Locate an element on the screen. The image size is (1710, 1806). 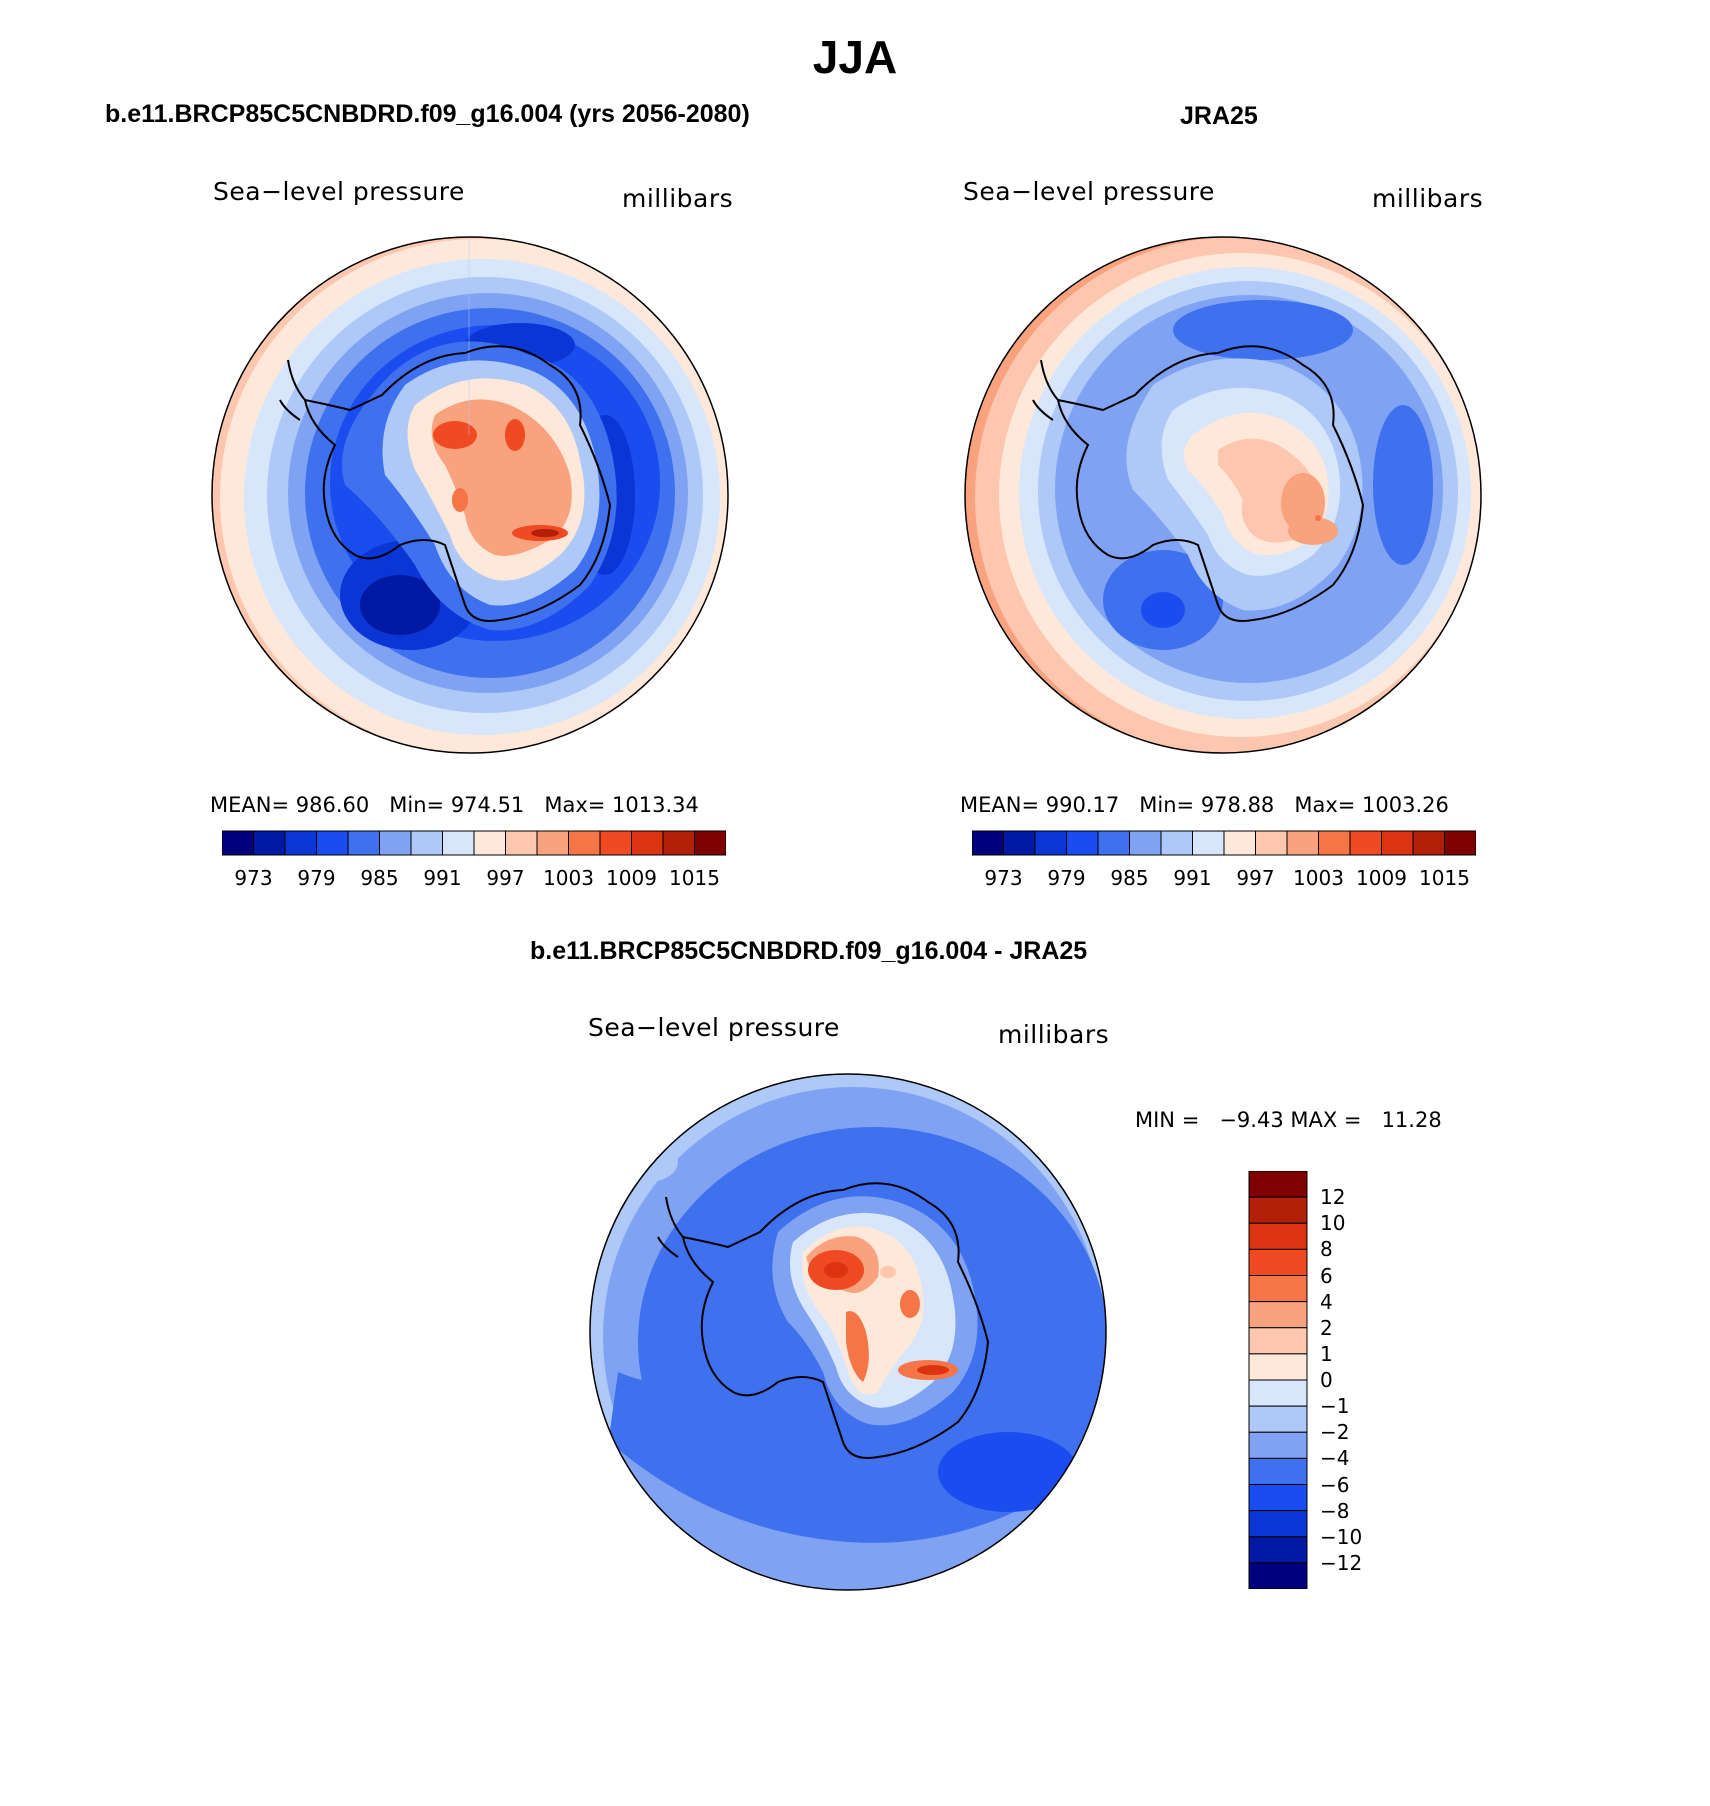
panel-2-max-label: Max= is located at coordinates (1325, 805).